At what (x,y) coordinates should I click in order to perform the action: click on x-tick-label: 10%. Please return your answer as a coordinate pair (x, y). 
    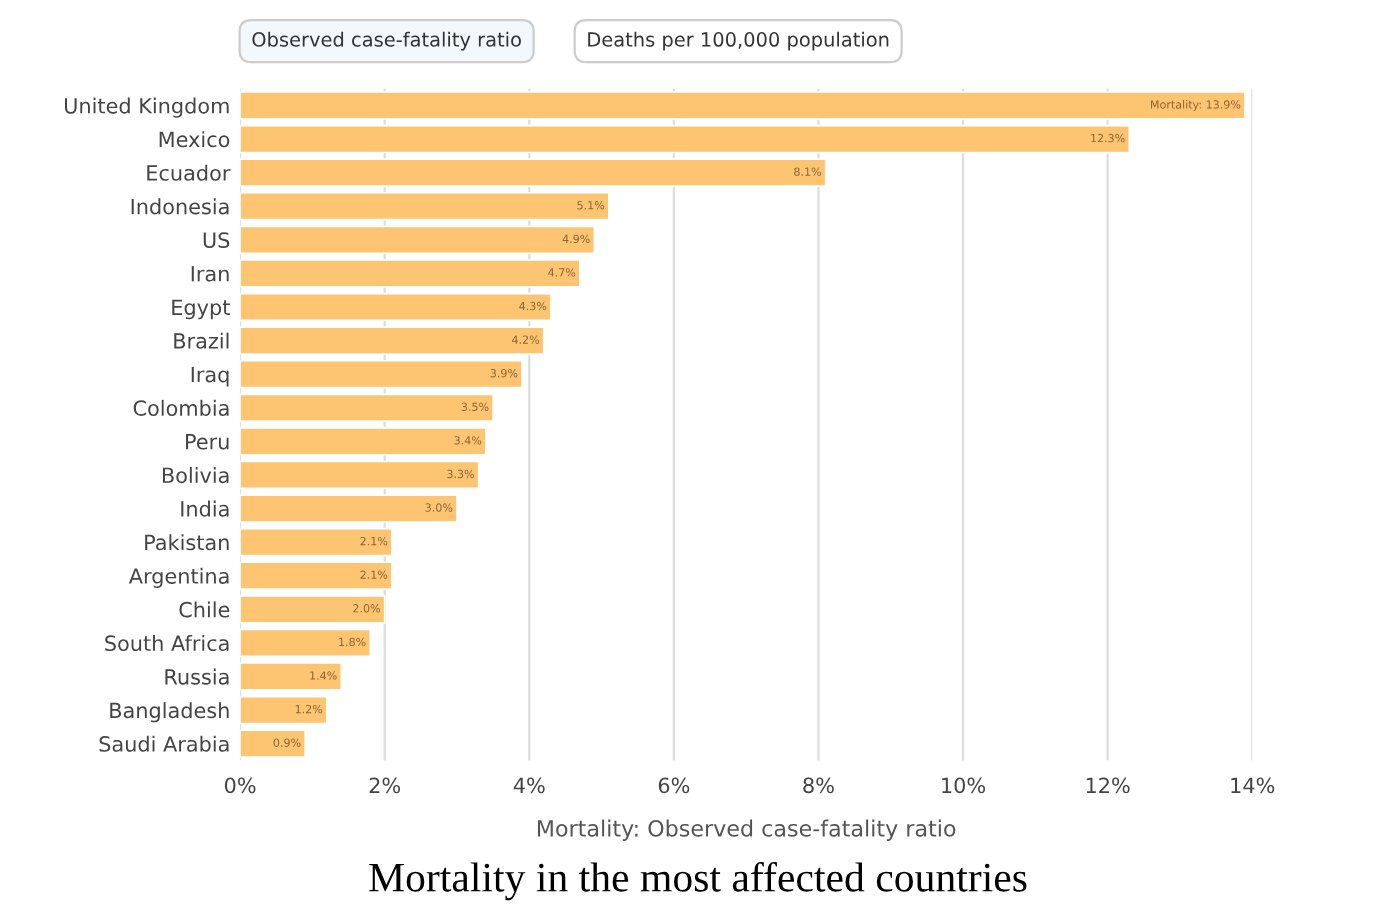
    Looking at the image, I should click on (964, 785).